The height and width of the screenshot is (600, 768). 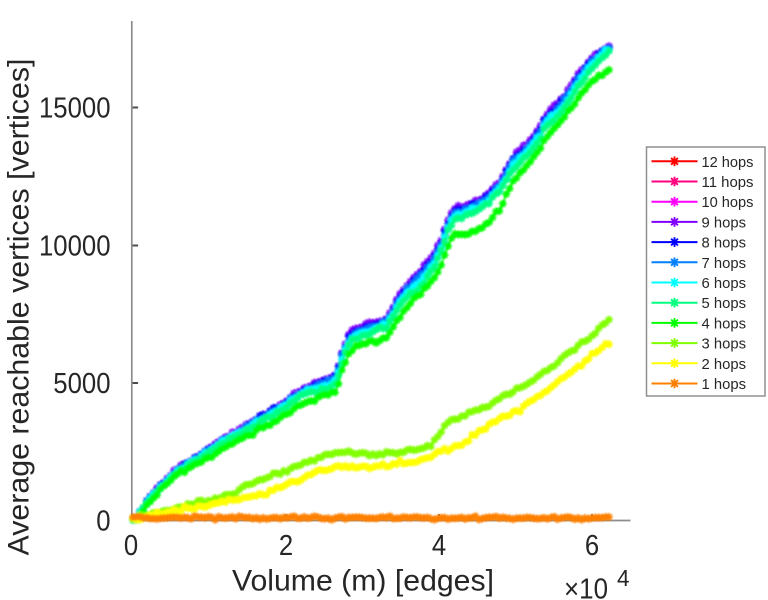 What do you see at coordinates (724, 323) in the screenshot?
I see `svg-text: 4 hops` at bounding box center [724, 323].